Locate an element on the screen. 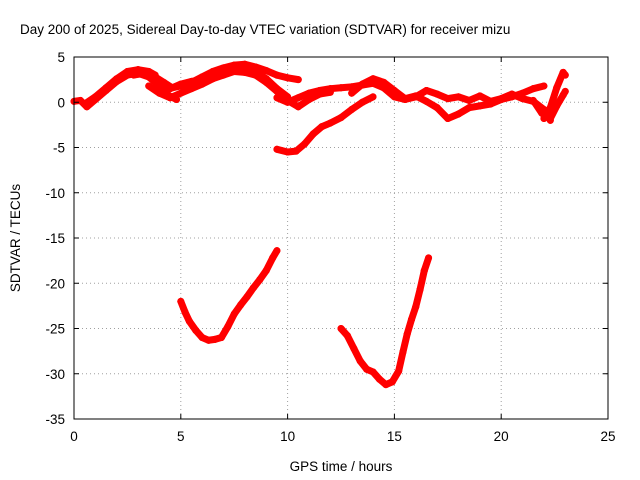 Image resolution: width=640 pixels, height=480 pixels. x-tick-label: 25 is located at coordinates (607, 436).